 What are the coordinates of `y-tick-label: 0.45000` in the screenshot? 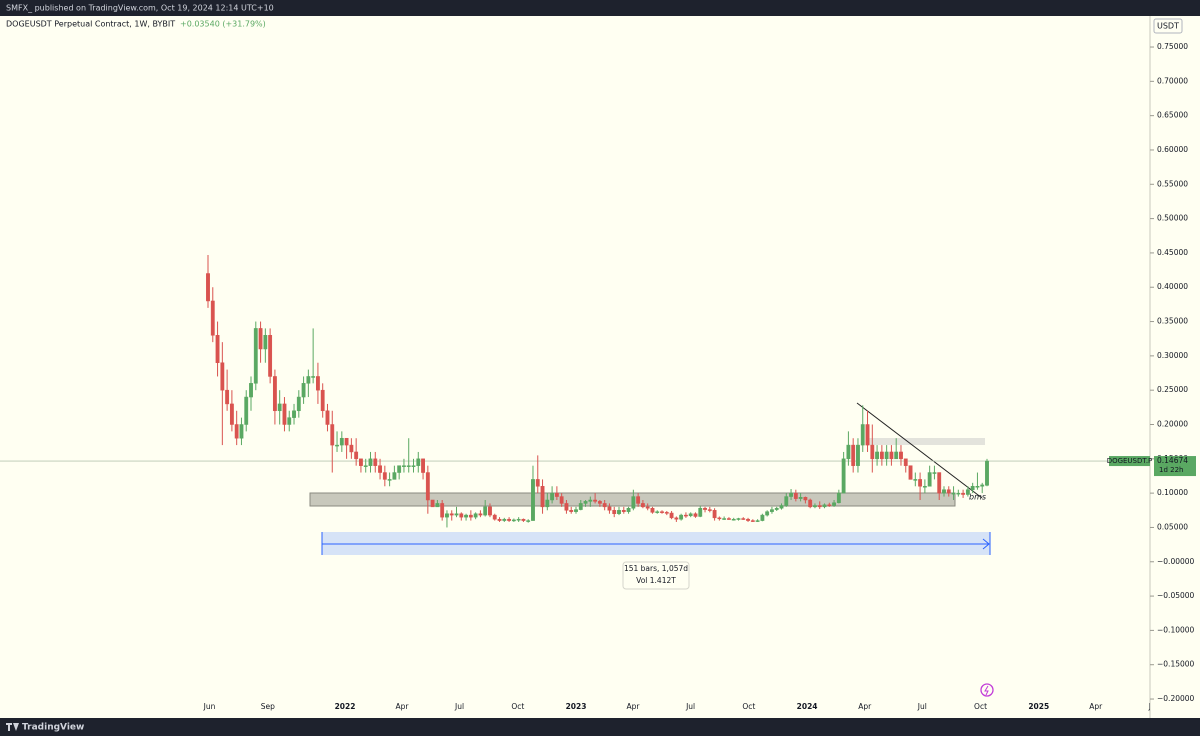 It's located at (1172, 252).